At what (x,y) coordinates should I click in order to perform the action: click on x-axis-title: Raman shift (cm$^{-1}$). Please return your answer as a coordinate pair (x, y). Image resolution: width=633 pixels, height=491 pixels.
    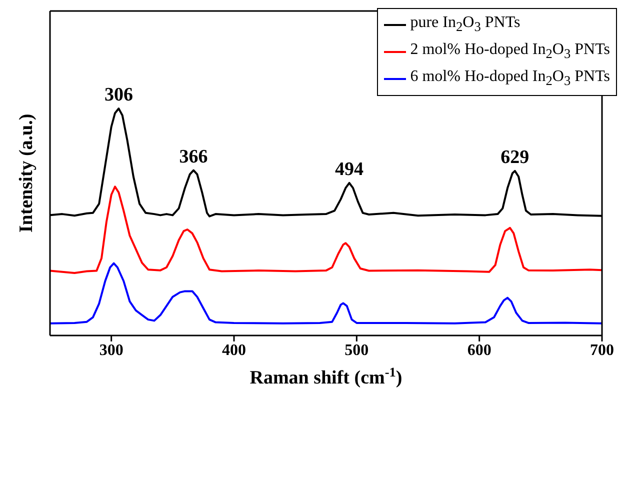
    Looking at the image, I should click on (326, 376).